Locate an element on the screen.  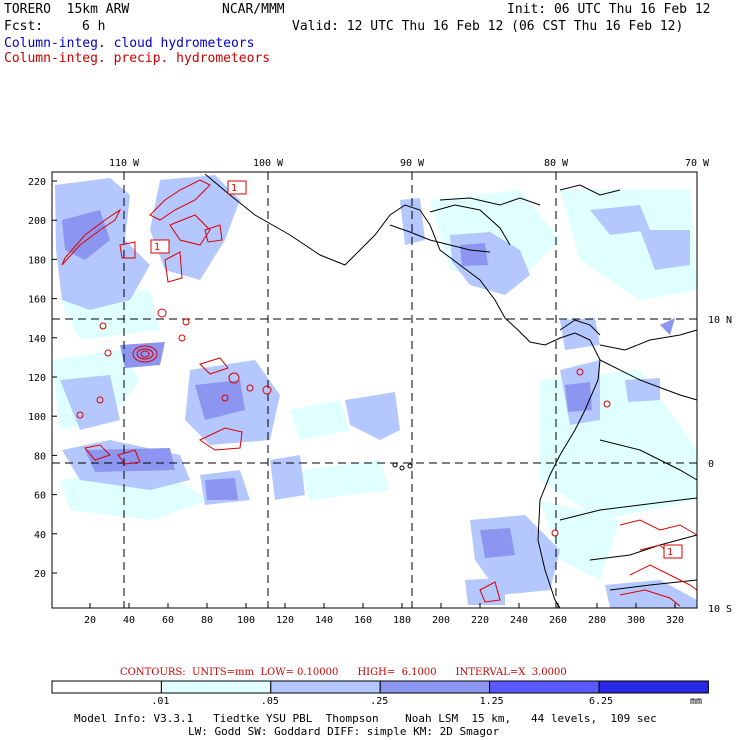
lon-label: 110 W is located at coordinates (124, 163).